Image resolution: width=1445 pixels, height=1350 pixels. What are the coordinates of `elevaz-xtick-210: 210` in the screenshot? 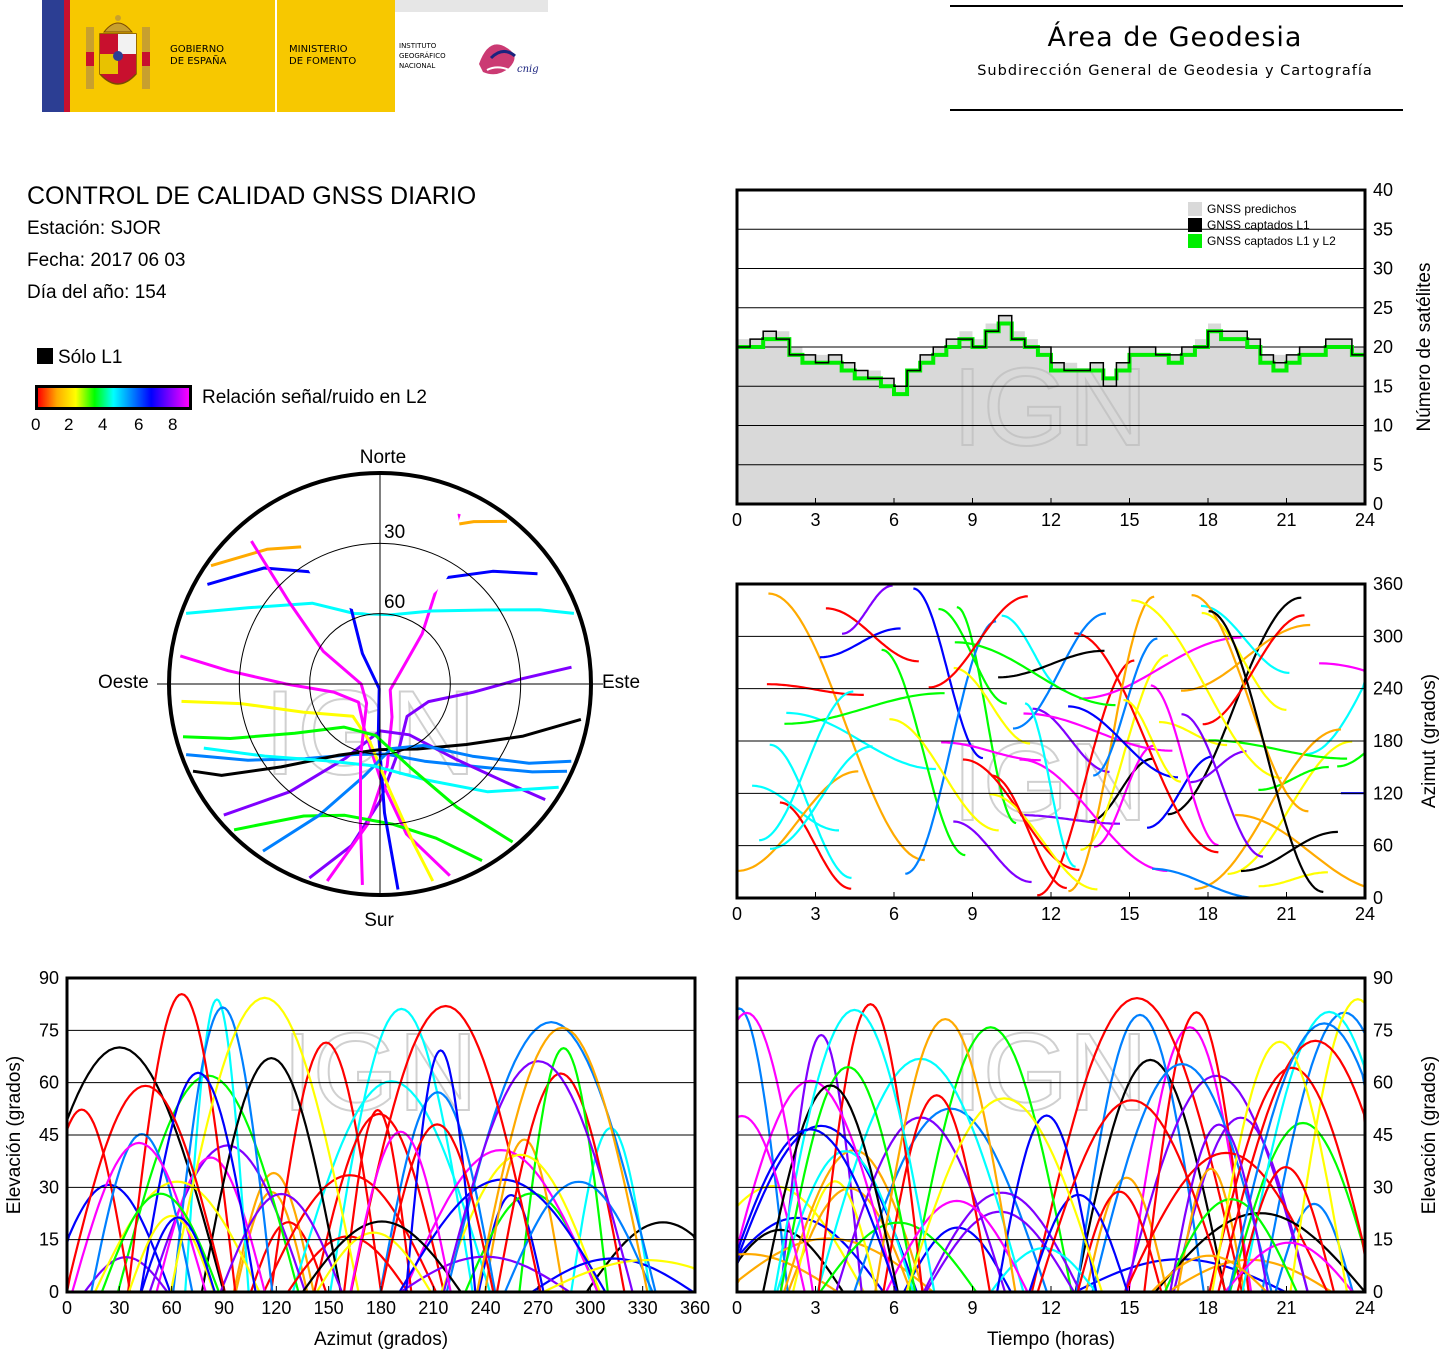 It's located at (433, 1308).